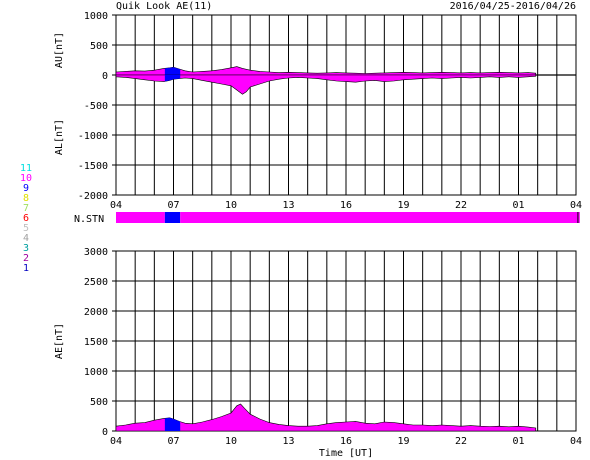  I want to click on y-tick-label: 3000, so click(96, 252).